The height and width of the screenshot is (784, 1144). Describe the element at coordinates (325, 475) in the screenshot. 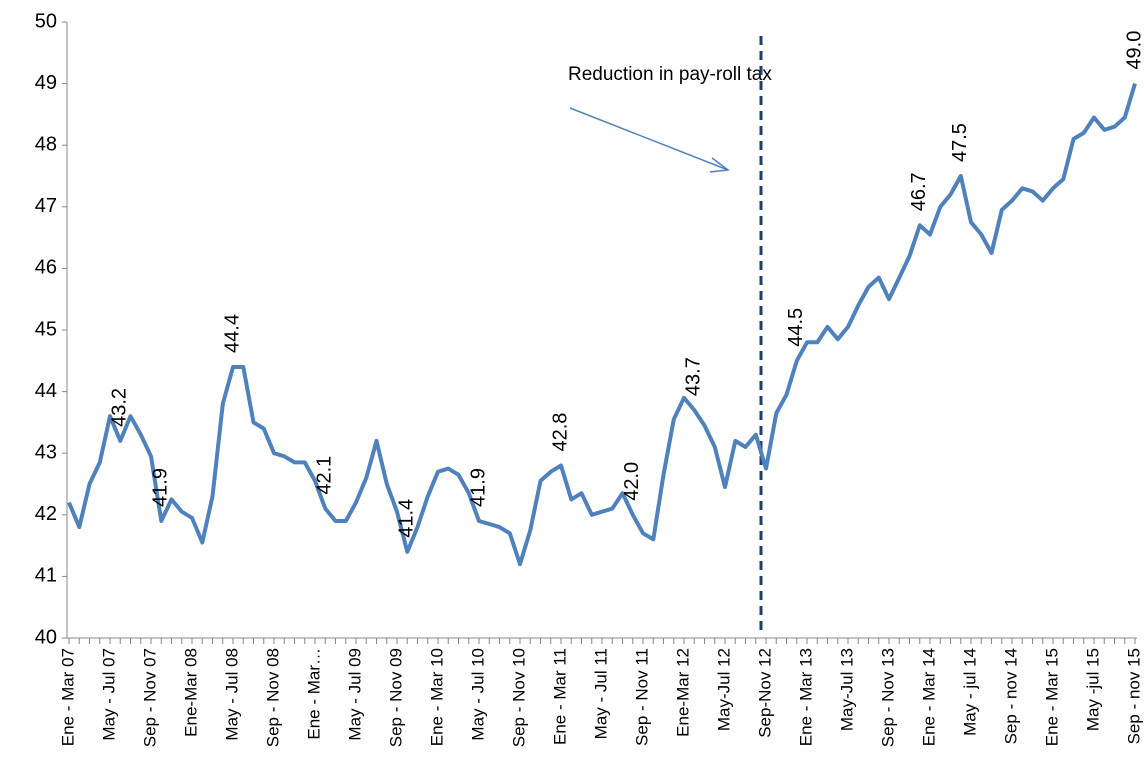

I see `data-label: 42.1` at that location.